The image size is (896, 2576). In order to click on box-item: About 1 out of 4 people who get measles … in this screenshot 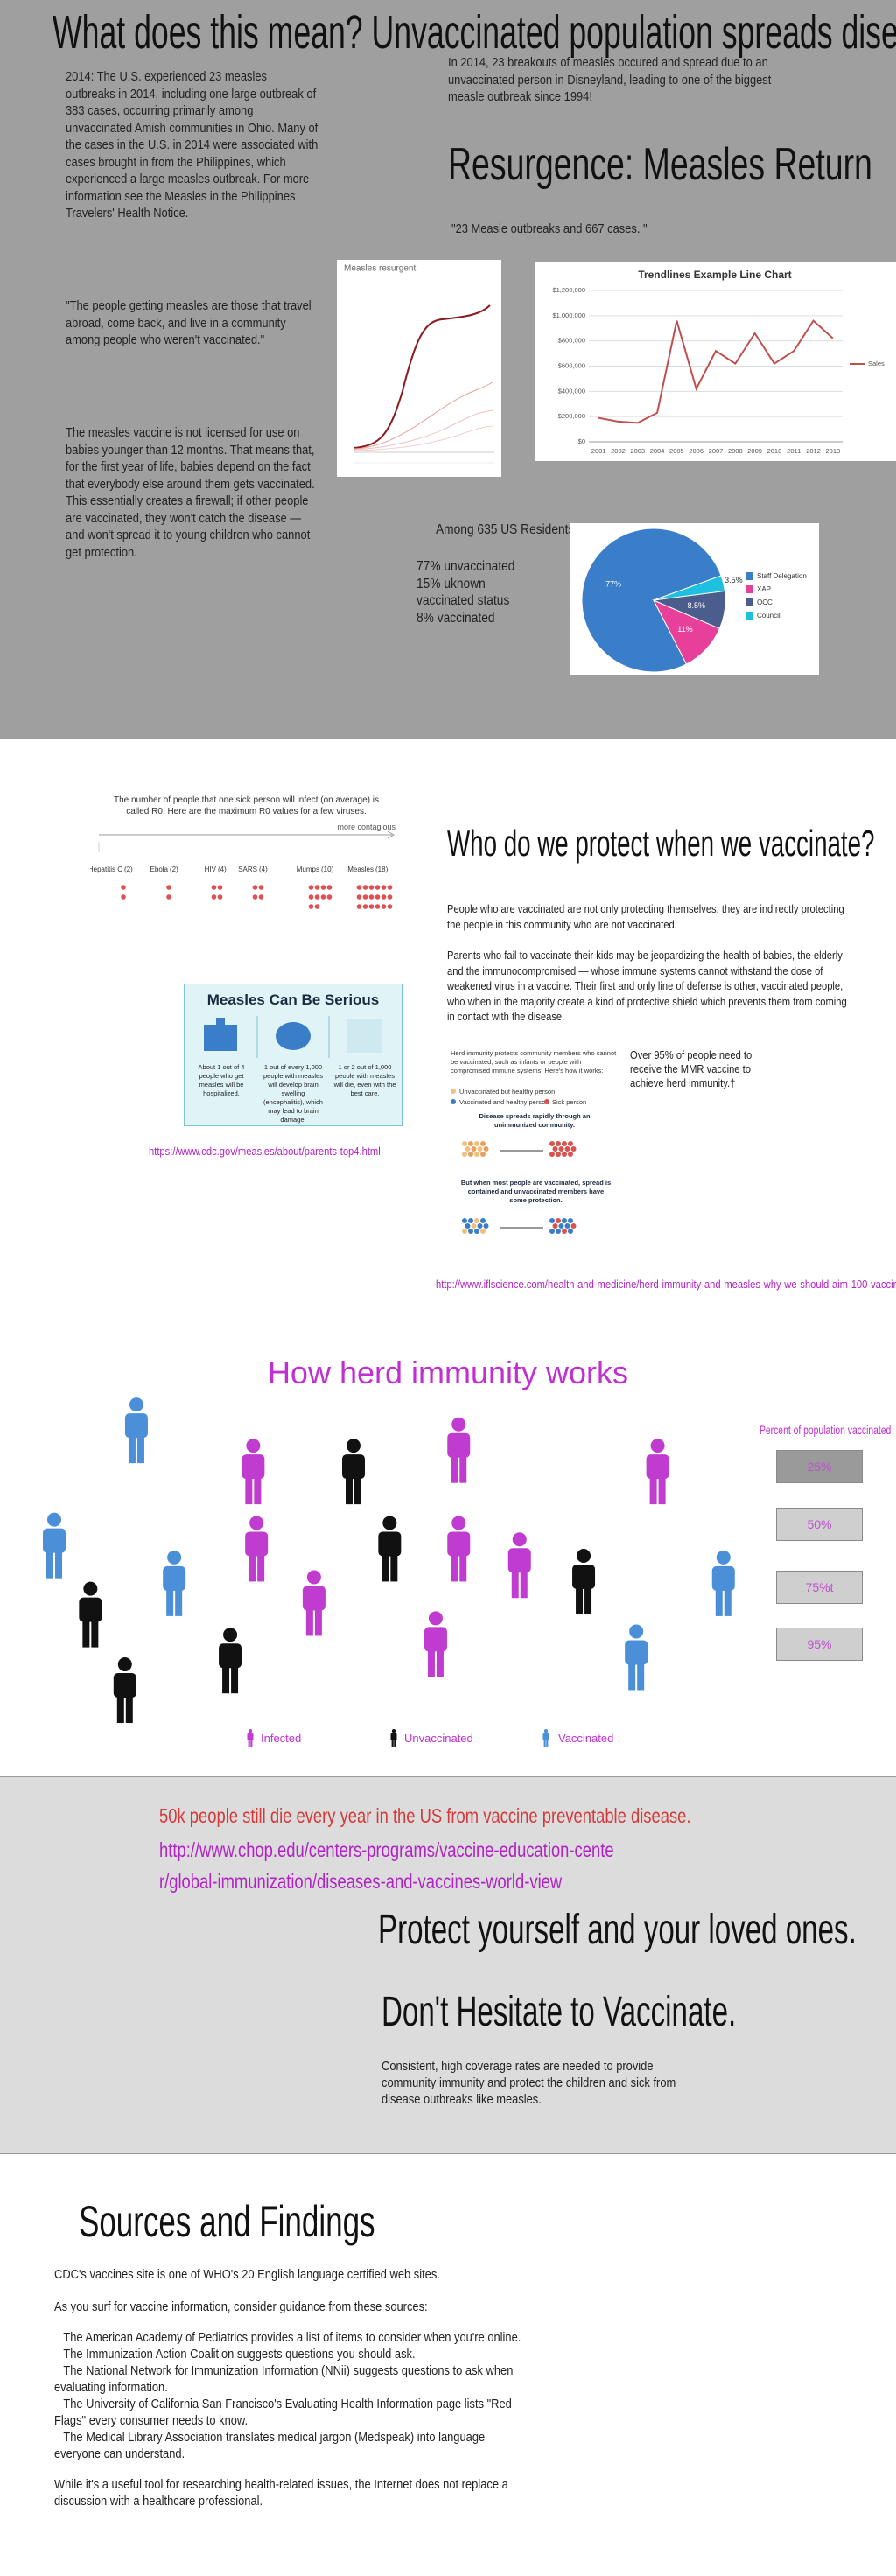, I will do `click(221, 1080)`.